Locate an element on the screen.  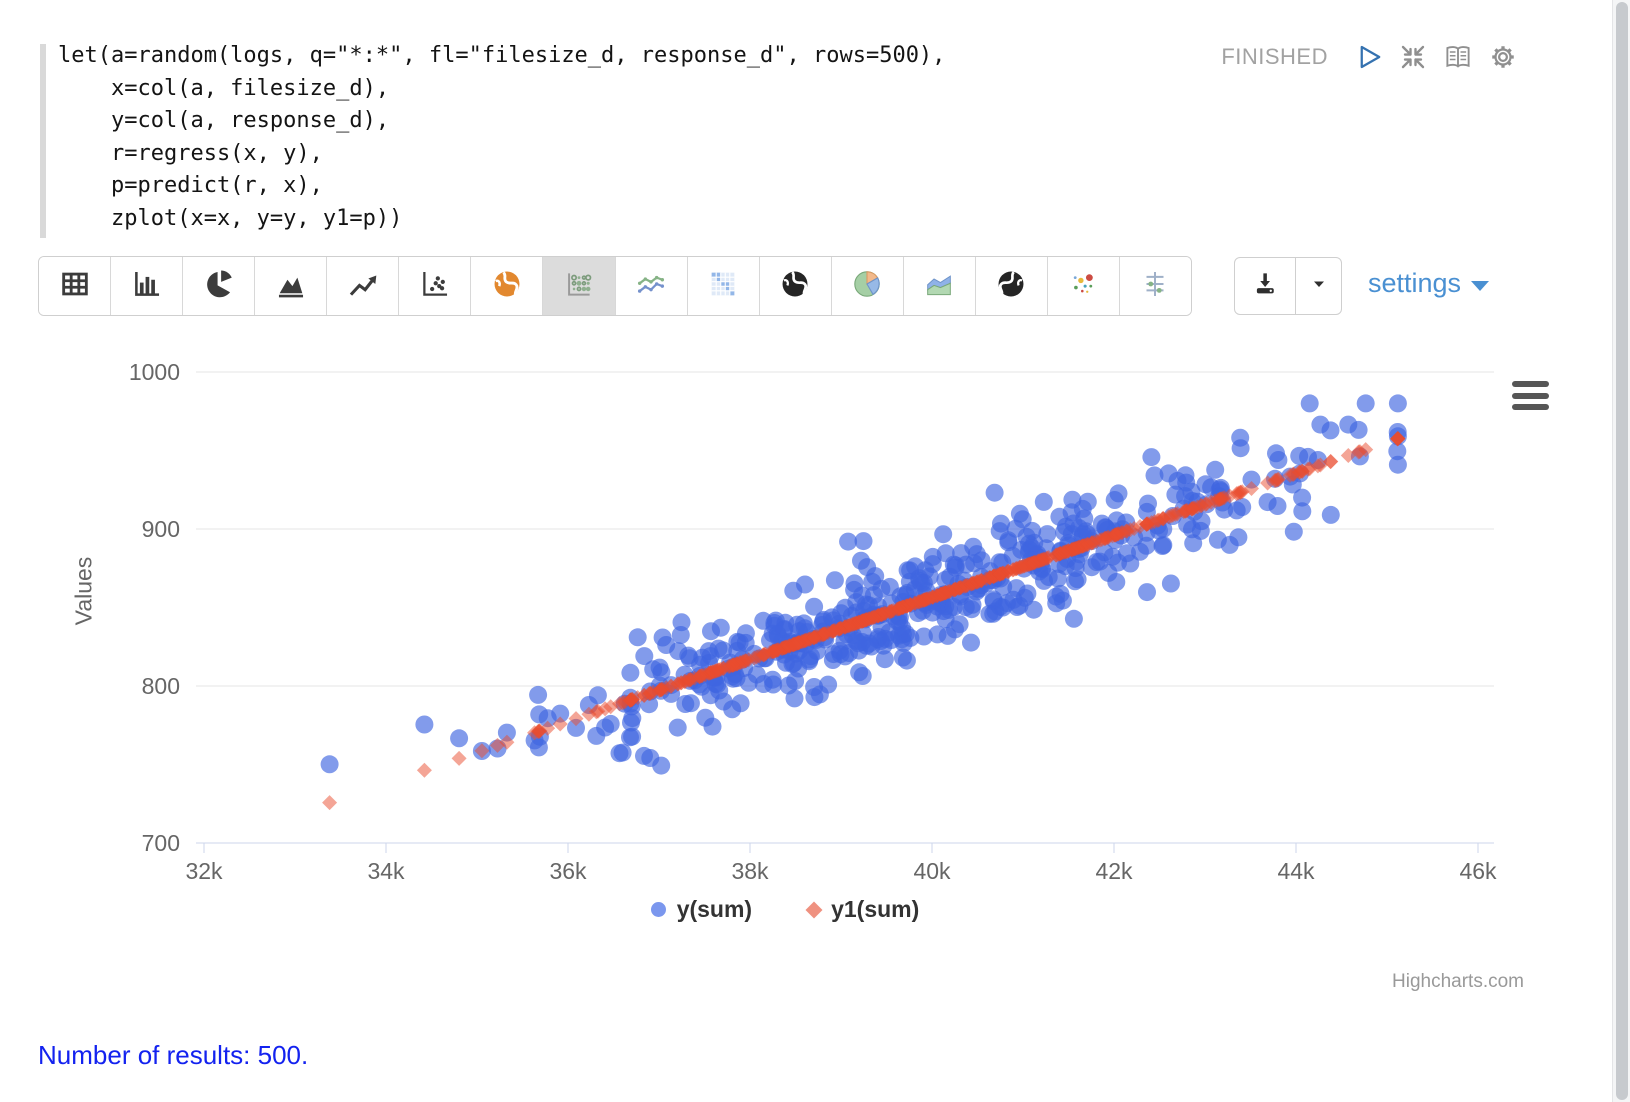
area-color-icon is located at coordinates (939, 286).